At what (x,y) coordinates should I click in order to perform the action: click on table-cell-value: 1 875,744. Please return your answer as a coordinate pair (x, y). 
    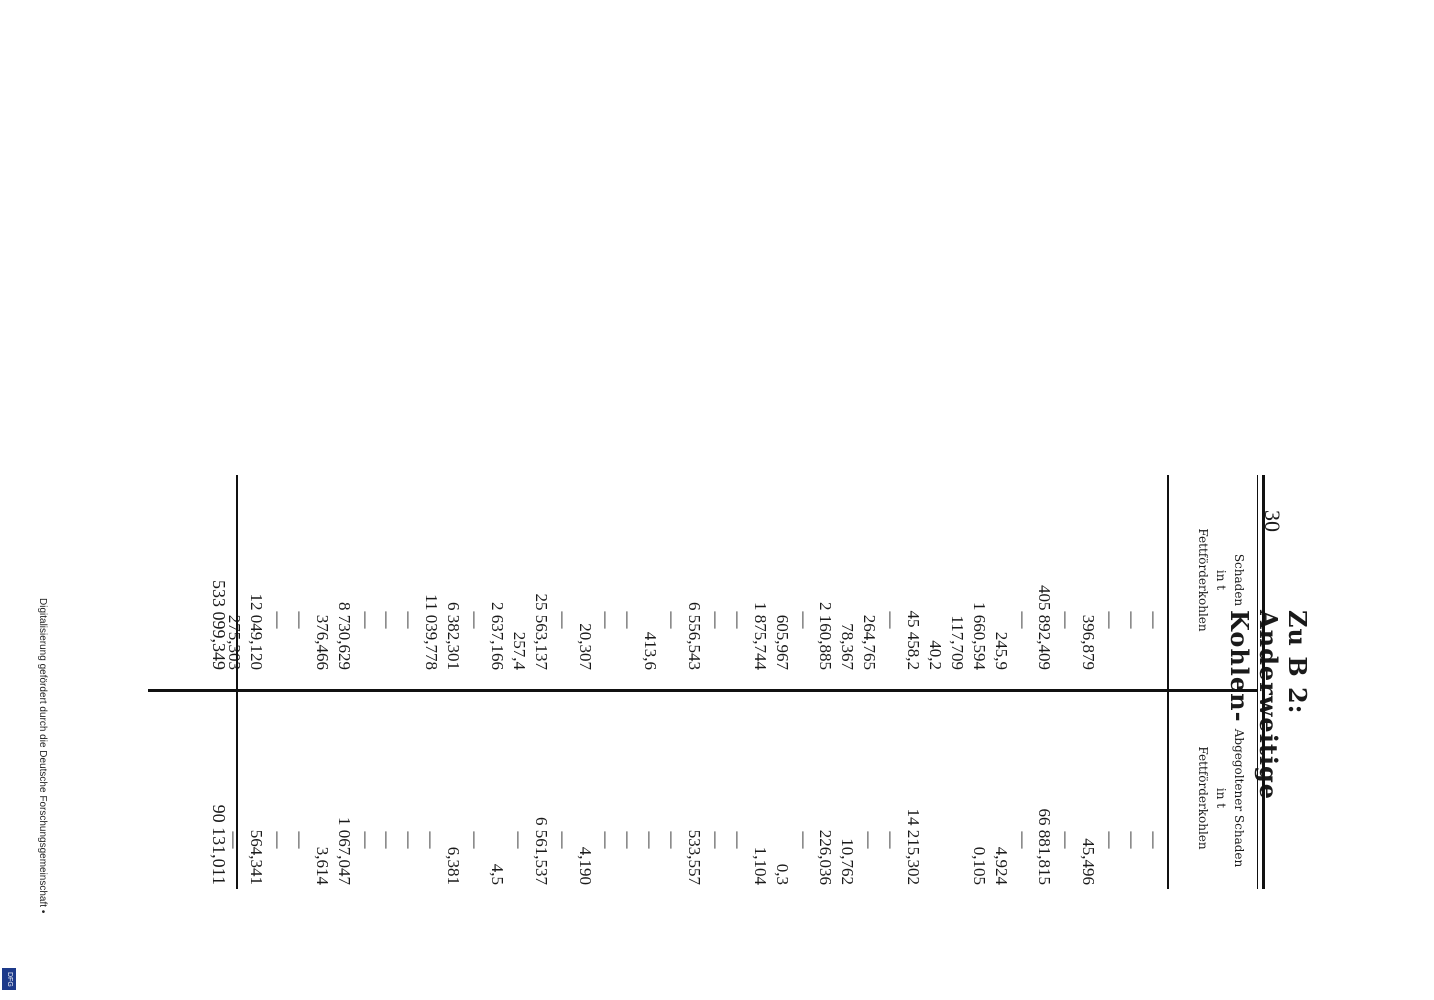
    Looking at the image, I should click on (760, 636).